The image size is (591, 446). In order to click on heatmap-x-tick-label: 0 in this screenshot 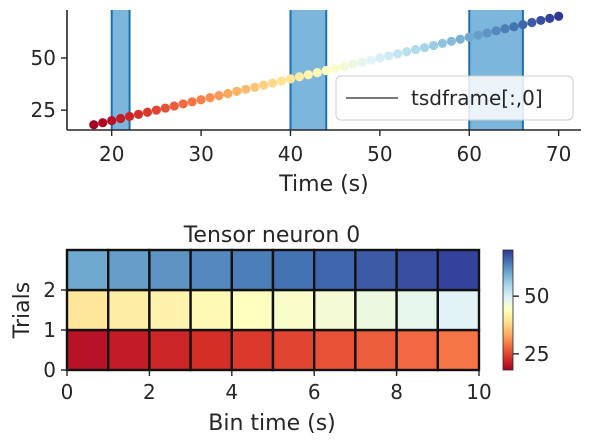, I will do `click(67, 392)`.